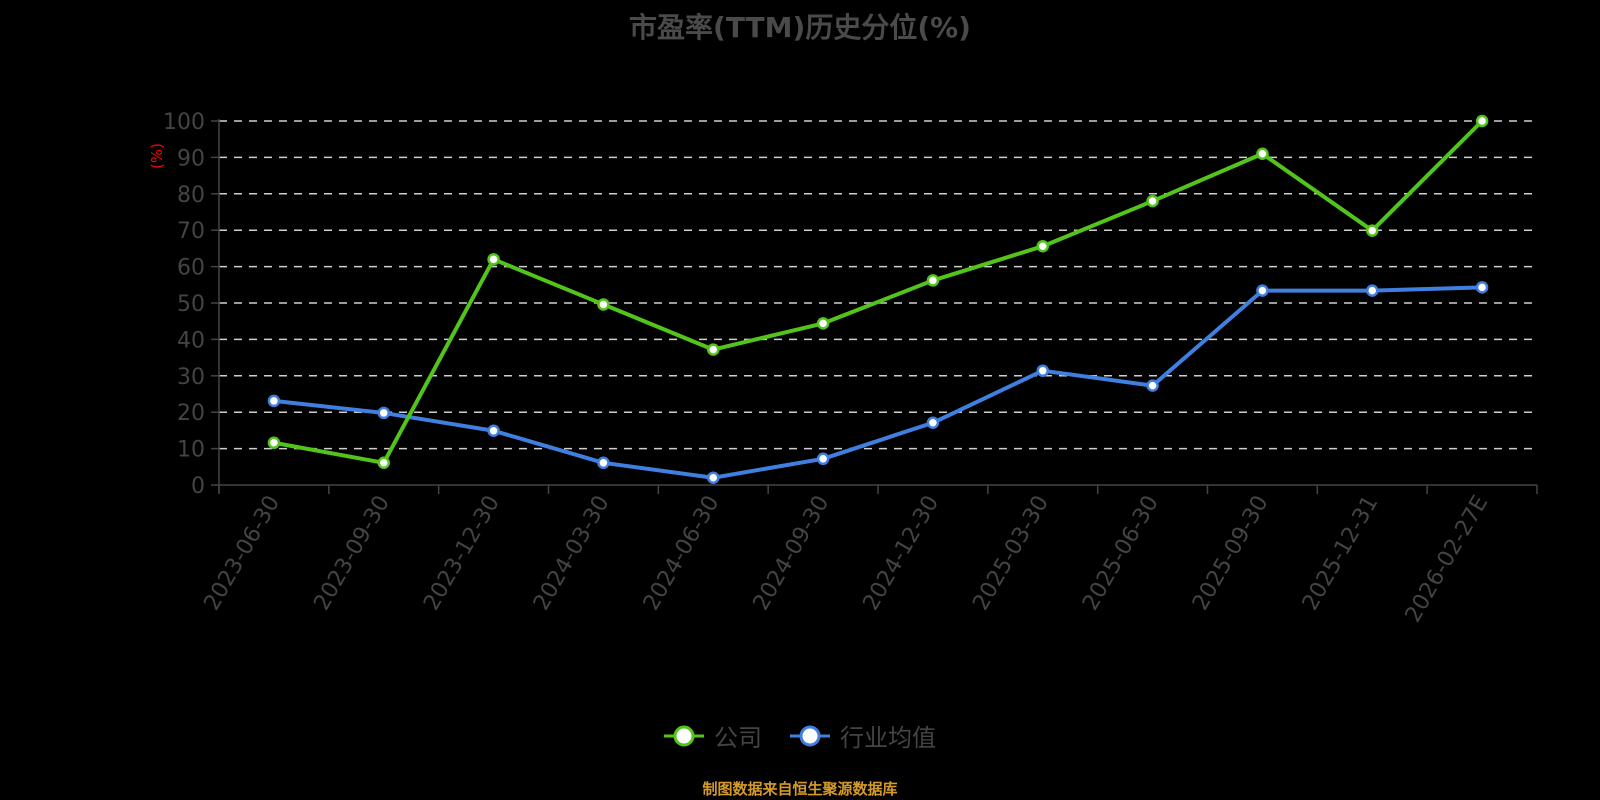  Describe the element at coordinates (352, 553) in the screenshot. I see `x-tick-label: 2023-09-30` at that location.